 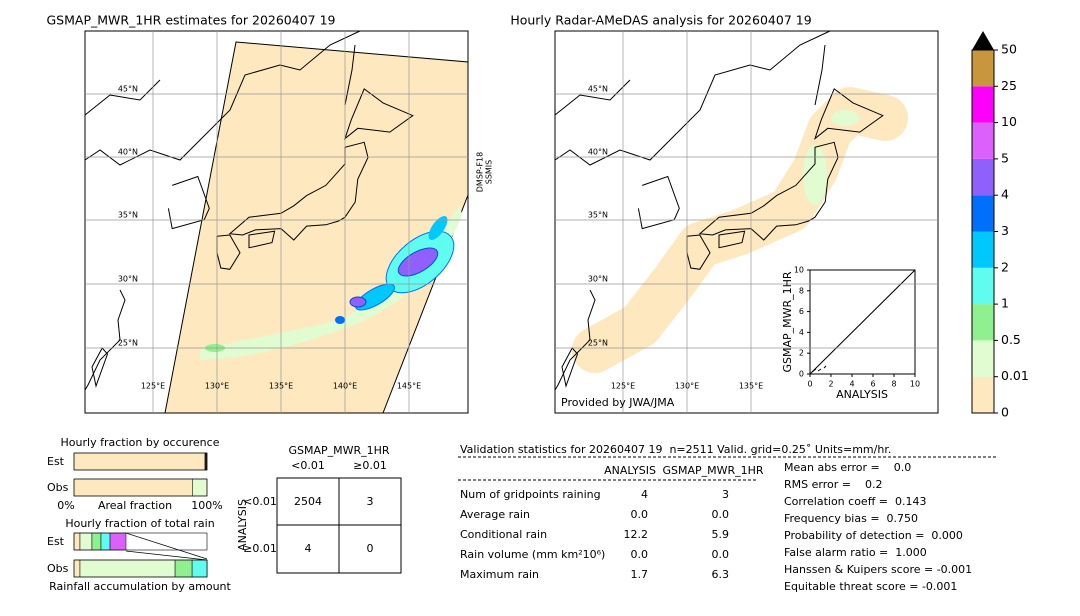 I want to click on lon-label: 140°E, so click(x=345, y=386).